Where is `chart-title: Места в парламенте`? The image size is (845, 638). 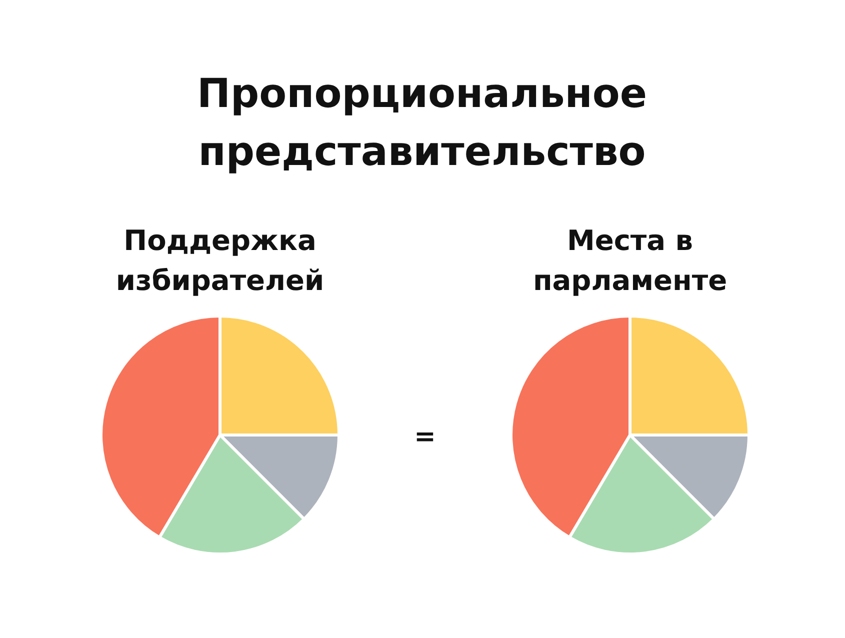 chart-title: Места в парламенте is located at coordinates (630, 260).